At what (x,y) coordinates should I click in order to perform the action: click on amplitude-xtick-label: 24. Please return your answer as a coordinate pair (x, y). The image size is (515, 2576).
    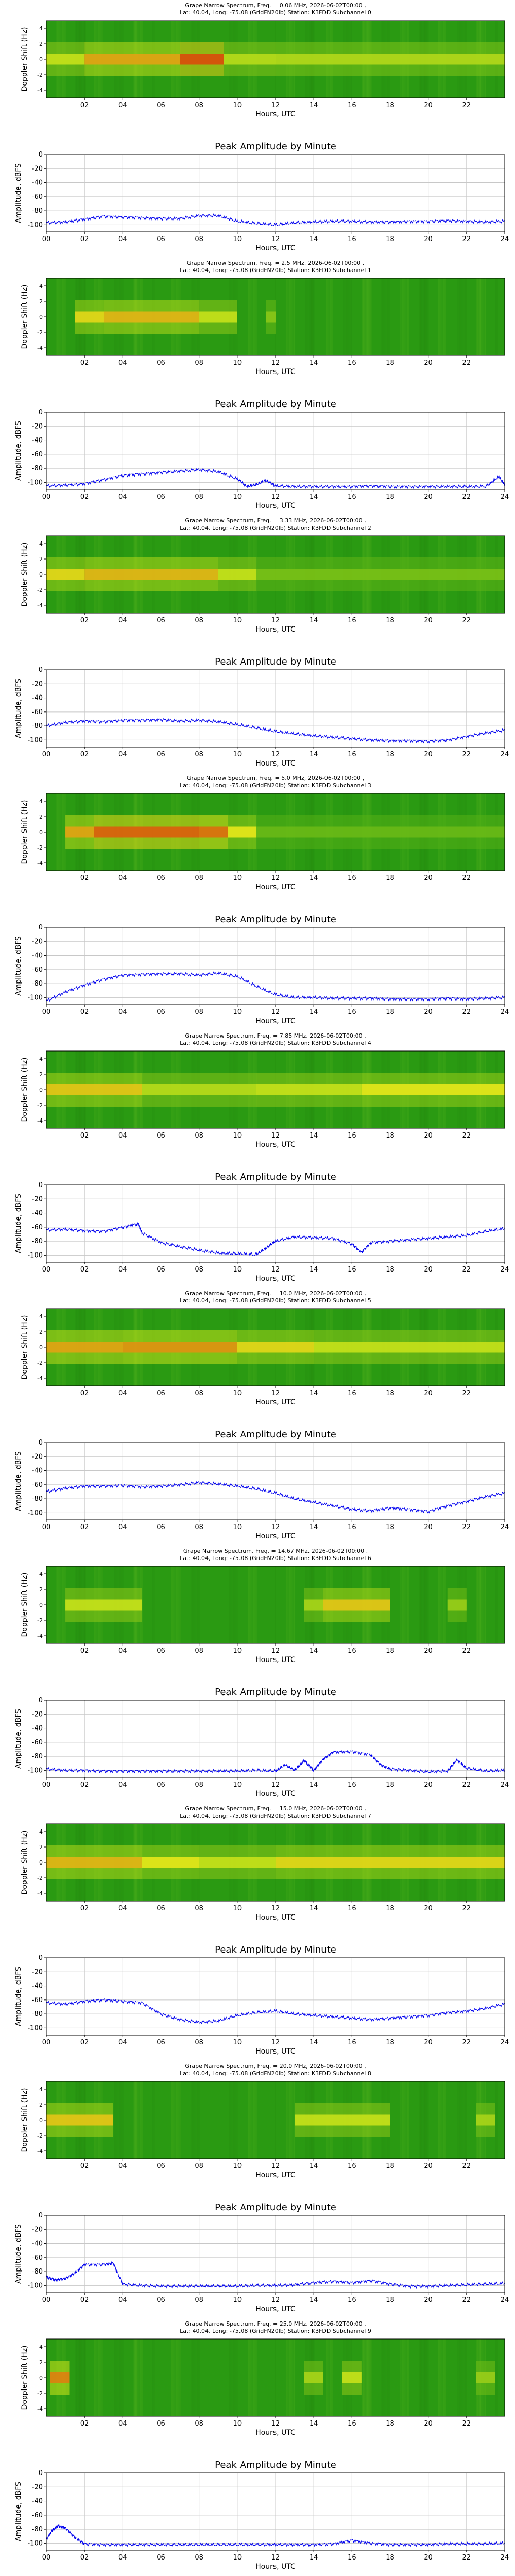
    Looking at the image, I should click on (505, 2042).